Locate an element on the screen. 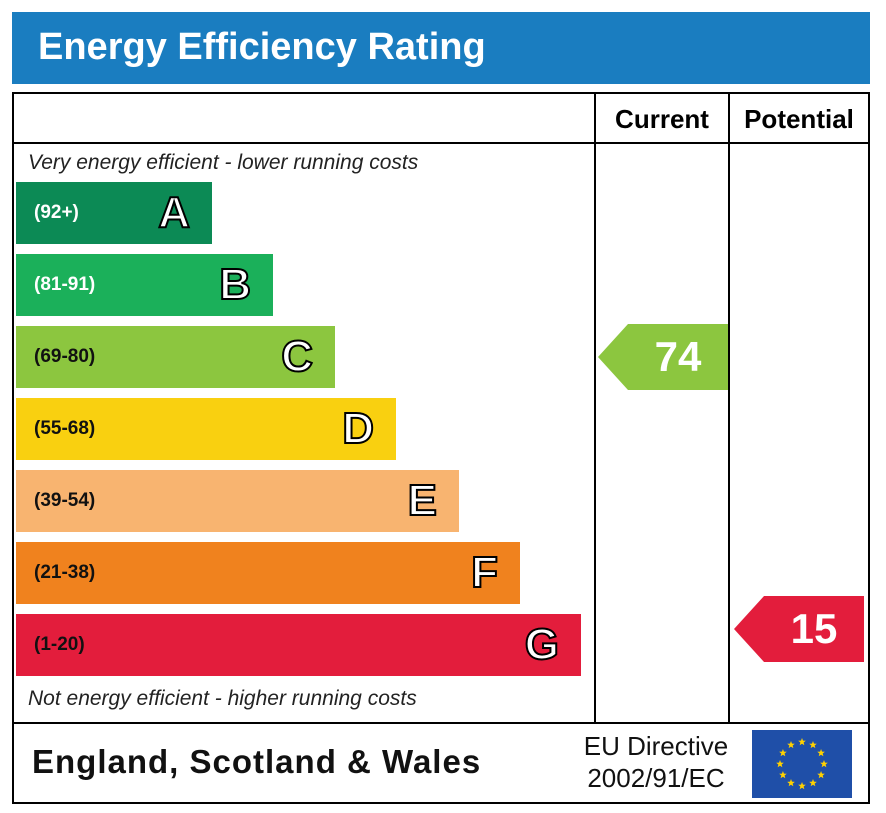 The height and width of the screenshot is (813, 886). band-range-label: (21-38) is located at coordinates (65, 572).